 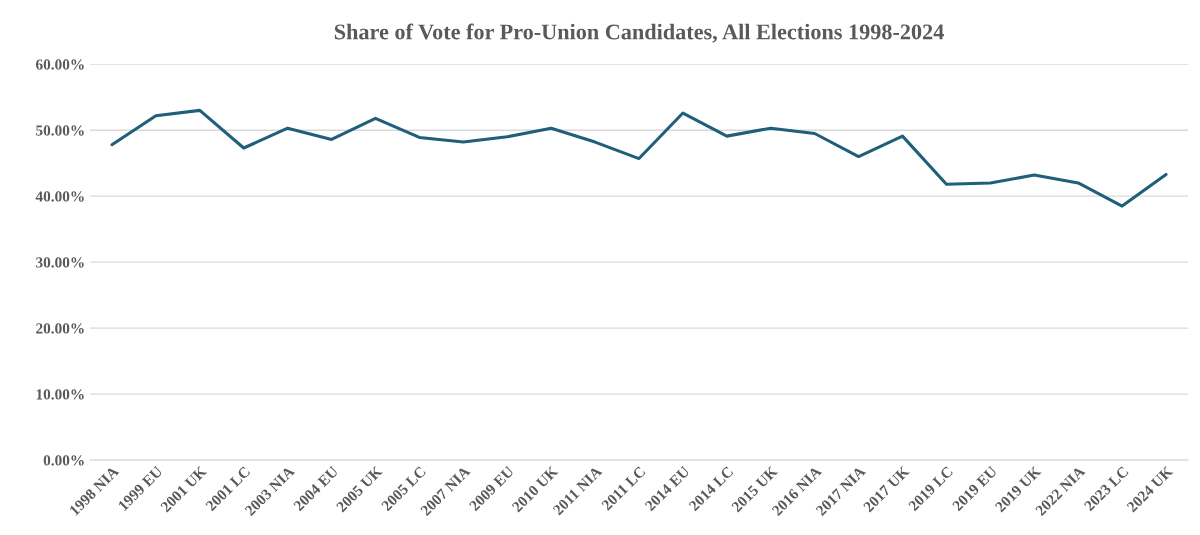 What do you see at coordinates (60, 130) in the screenshot?
I see `y-tick-label: 50.00%` at bounding box center [60, 130].